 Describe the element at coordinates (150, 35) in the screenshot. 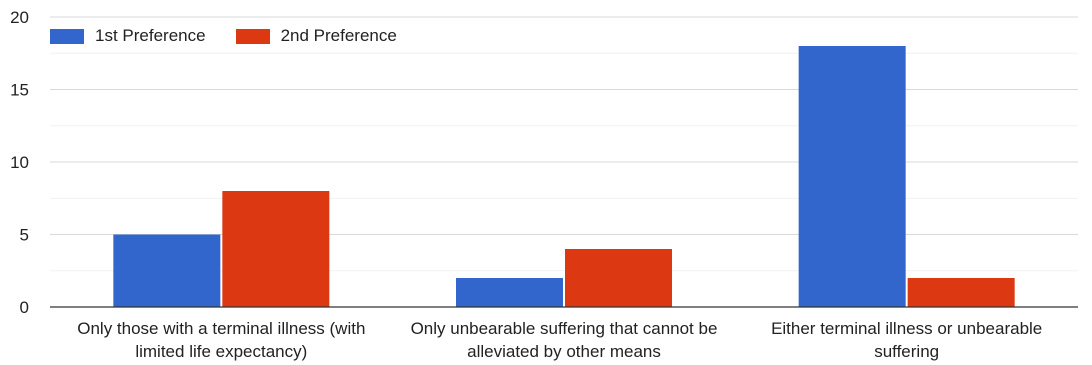

I see `legend-label-1st-preference: 1st Preference` at that location.